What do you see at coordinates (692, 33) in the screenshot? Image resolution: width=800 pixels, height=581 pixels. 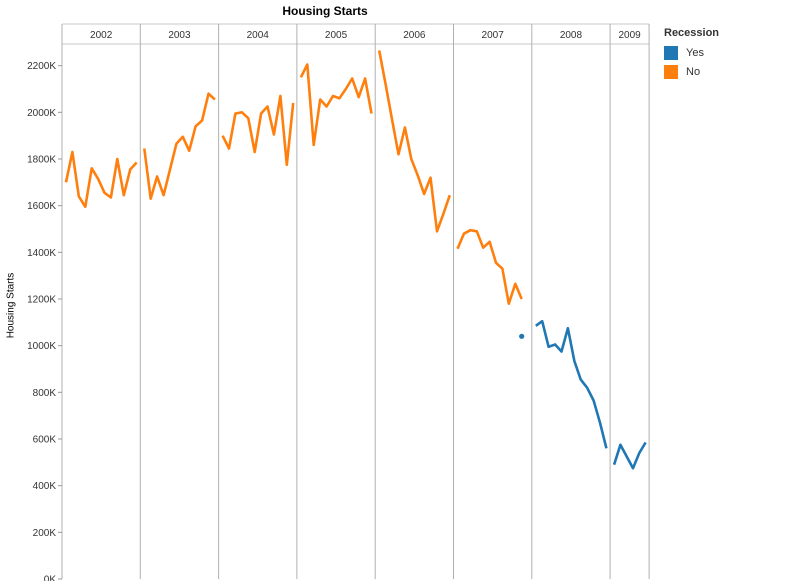 I see `legend-title: Recession` at bounding box center [692, 33].